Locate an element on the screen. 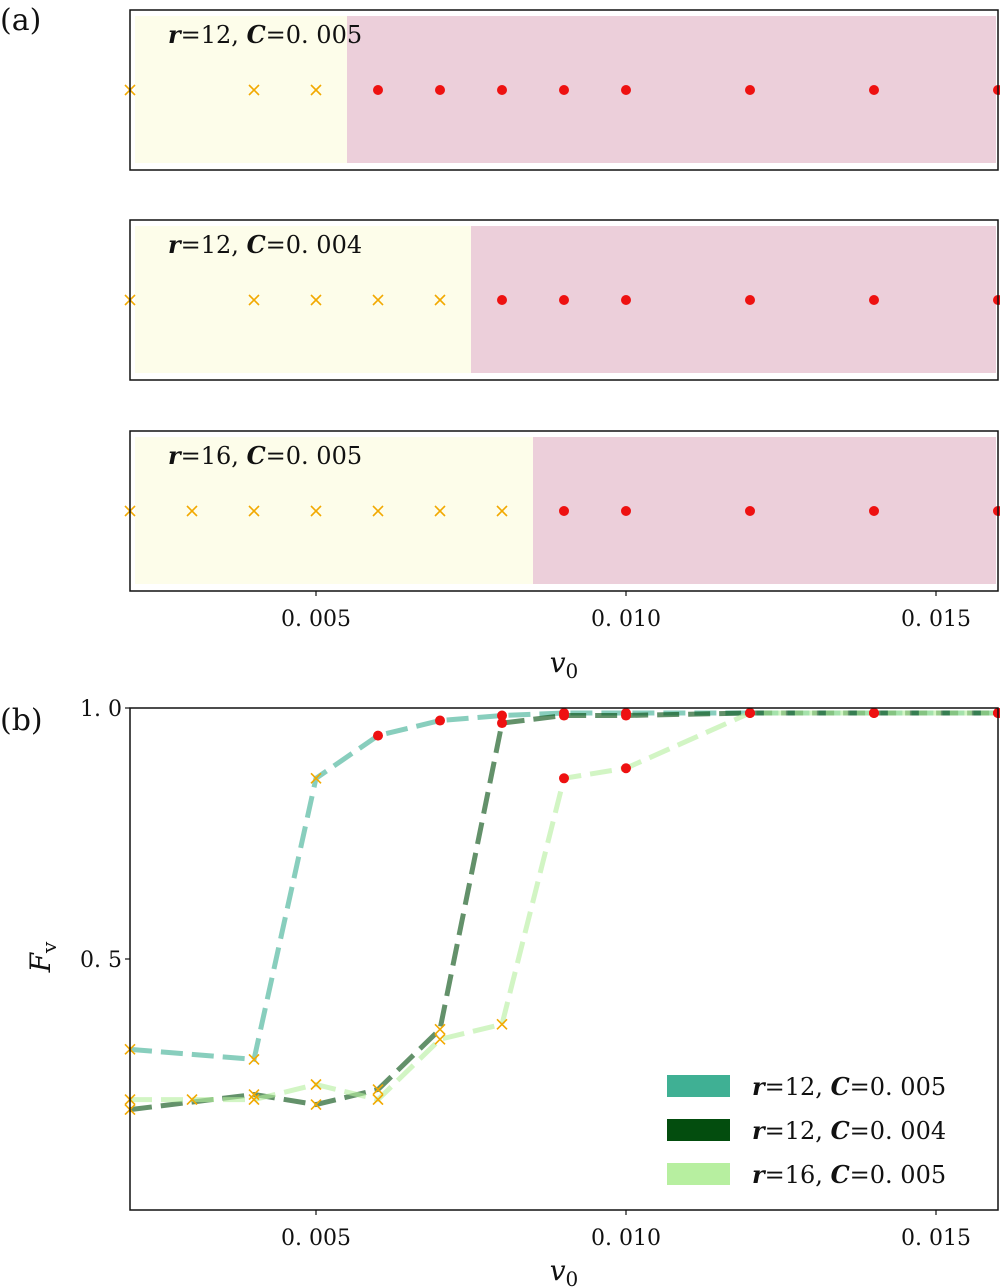  phase-panel-2: r=12, C=0. 004 is located at coordinates (562, 300).